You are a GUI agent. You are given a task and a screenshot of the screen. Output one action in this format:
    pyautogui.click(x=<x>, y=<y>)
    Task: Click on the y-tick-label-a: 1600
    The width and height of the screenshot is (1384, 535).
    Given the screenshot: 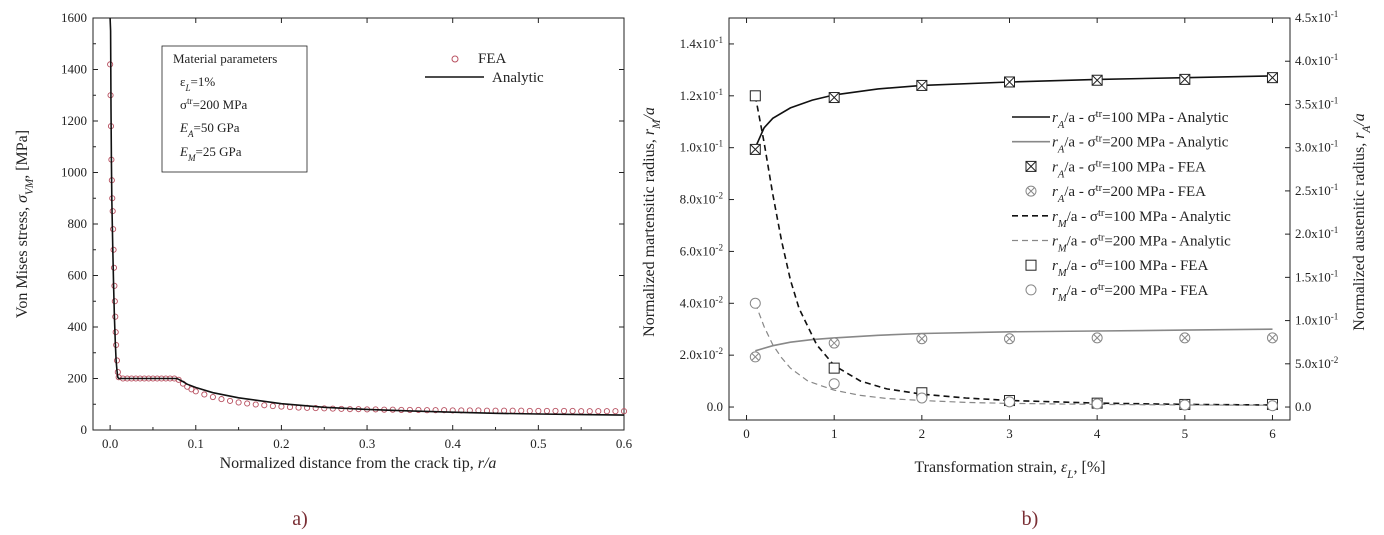 What is the action you would take?
    pyautogui.click(x=74, y=17)
    